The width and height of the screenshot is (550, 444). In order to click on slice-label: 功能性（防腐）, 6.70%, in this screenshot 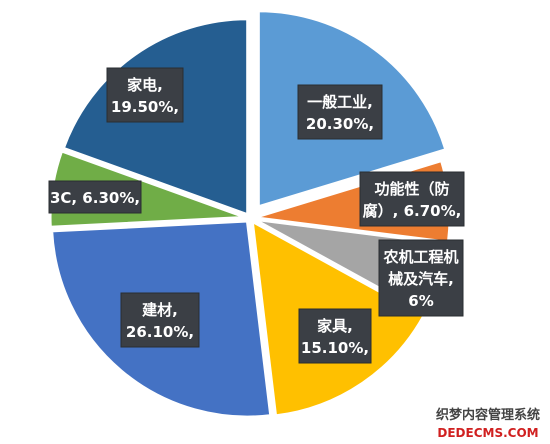, I will do `click(412, 199)`.